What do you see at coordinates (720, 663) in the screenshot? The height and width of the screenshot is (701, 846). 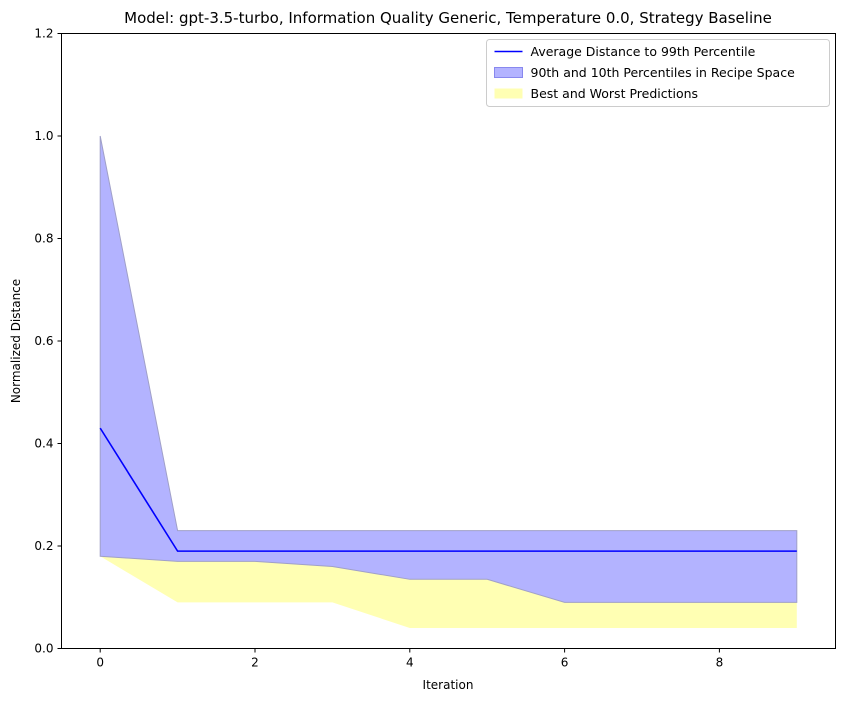 I see `x-tick-label: 8` at bounding box center [720, 663].